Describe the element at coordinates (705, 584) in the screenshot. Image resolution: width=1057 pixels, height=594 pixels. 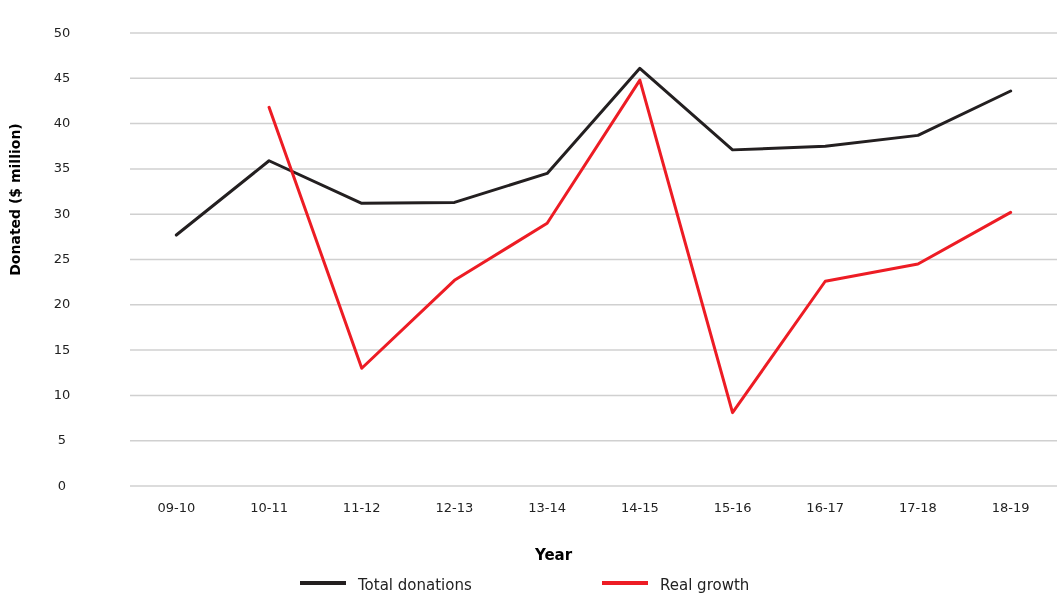
I see `legend-label: Real growth` at that location.